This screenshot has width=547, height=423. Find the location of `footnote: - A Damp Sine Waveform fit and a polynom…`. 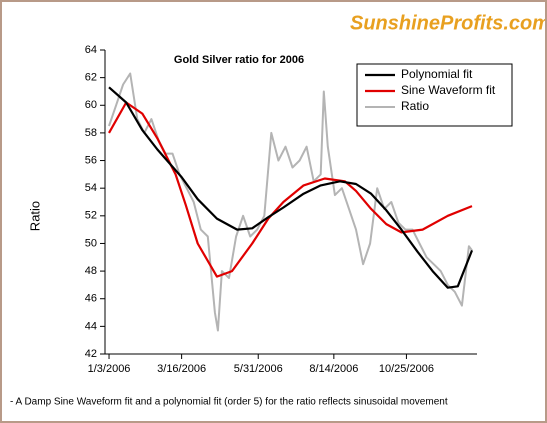

footnote: - A Damp Sine Waveform fit and a polynom… is located at coordinates (229, 402).